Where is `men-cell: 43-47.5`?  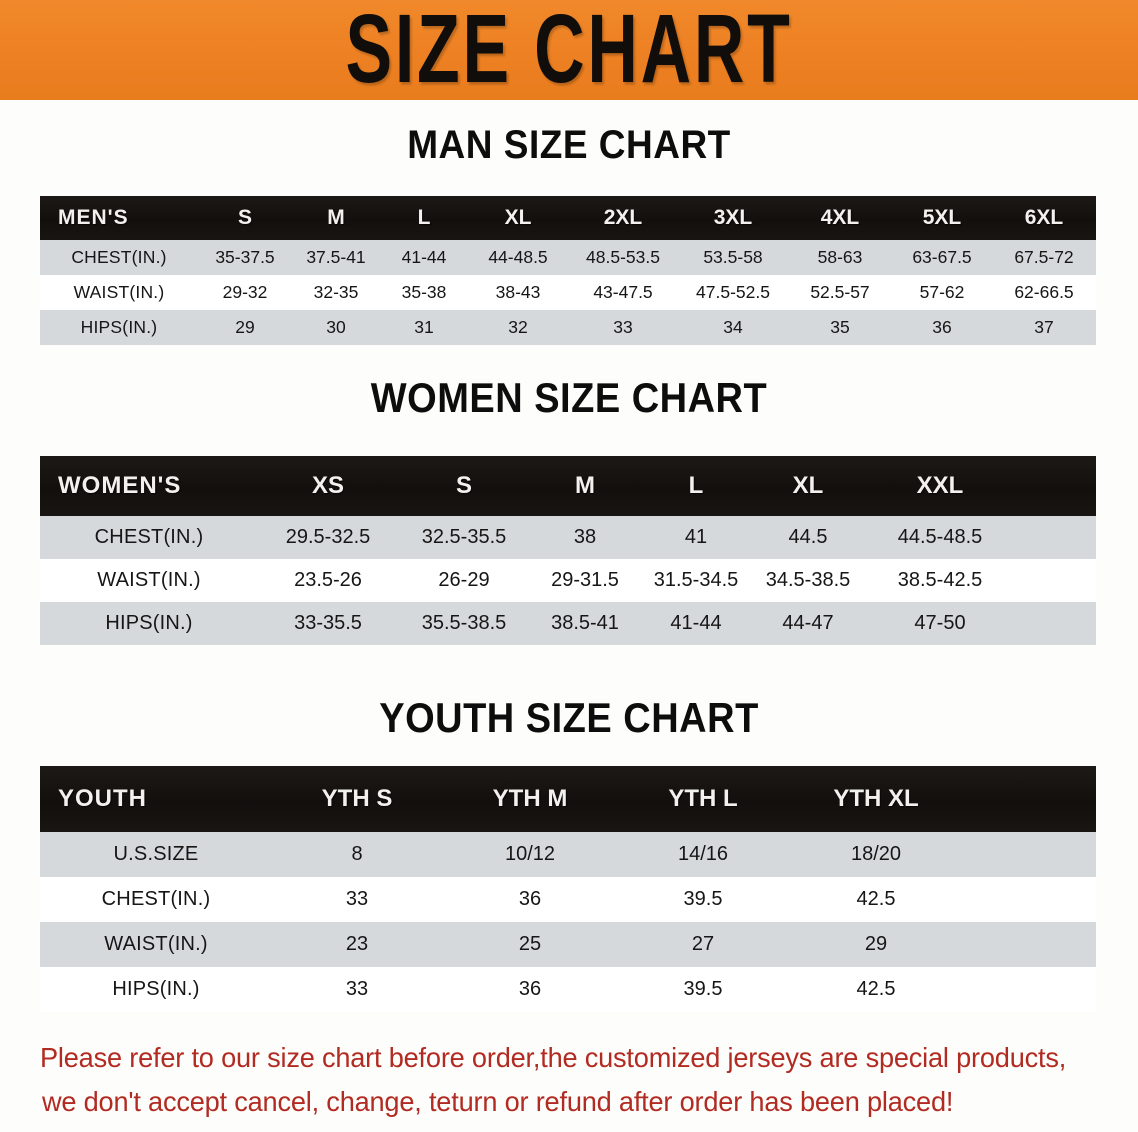 men-cell: 43-47.5 is located at coordinates (623, 292).